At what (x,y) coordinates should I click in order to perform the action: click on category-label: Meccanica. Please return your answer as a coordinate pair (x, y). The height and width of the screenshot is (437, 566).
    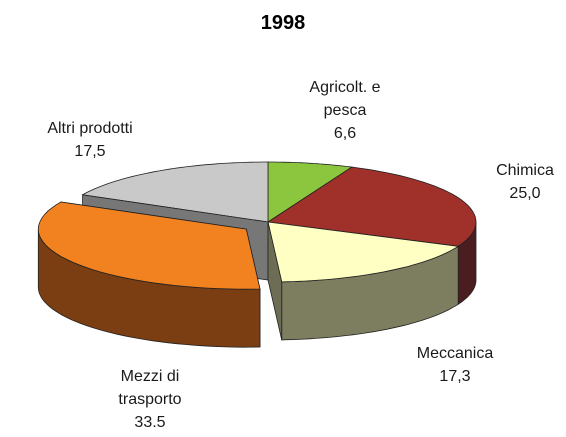
    Looking at the image, I should click on (455, 353).